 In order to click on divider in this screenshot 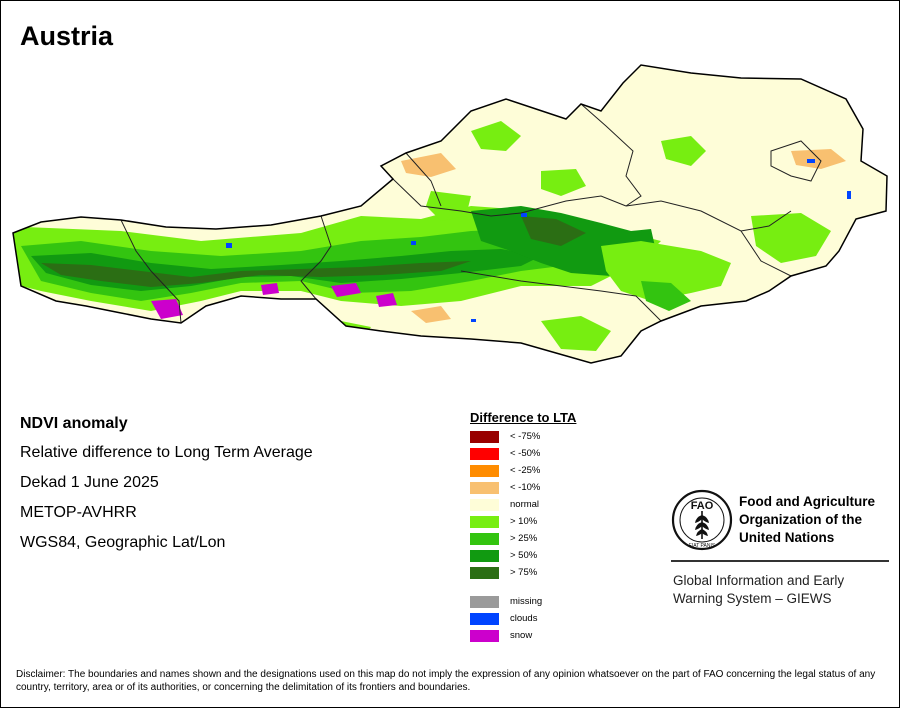, I will do `click(780, 561)`.